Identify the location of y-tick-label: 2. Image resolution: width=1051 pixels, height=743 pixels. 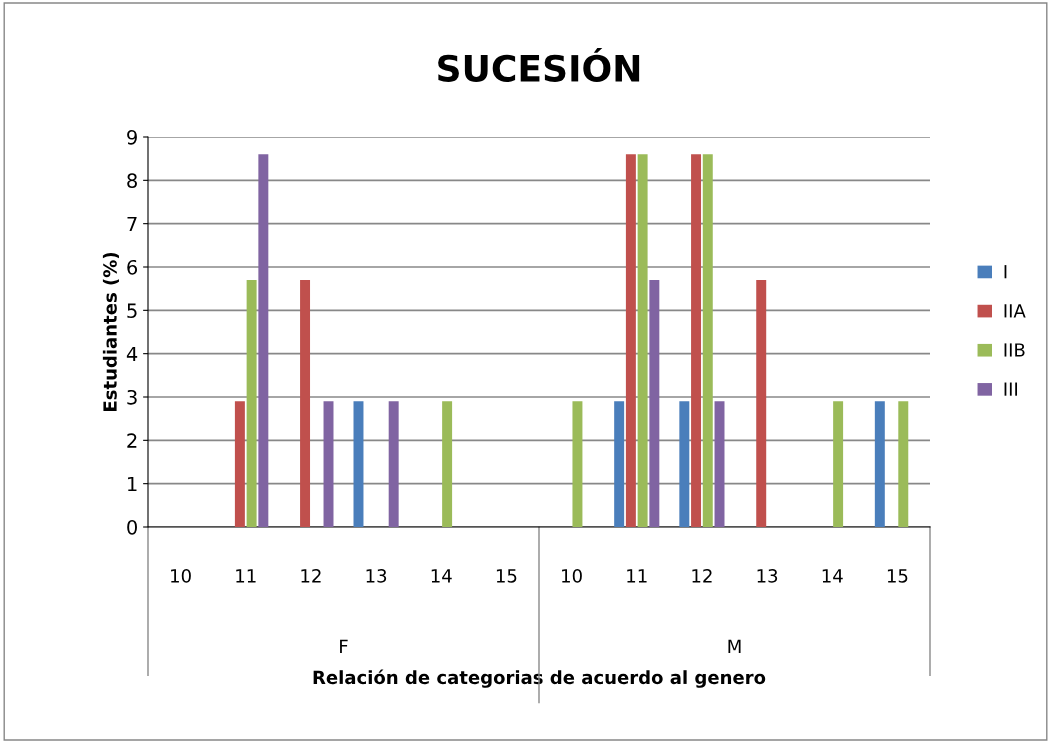
(132, 440).